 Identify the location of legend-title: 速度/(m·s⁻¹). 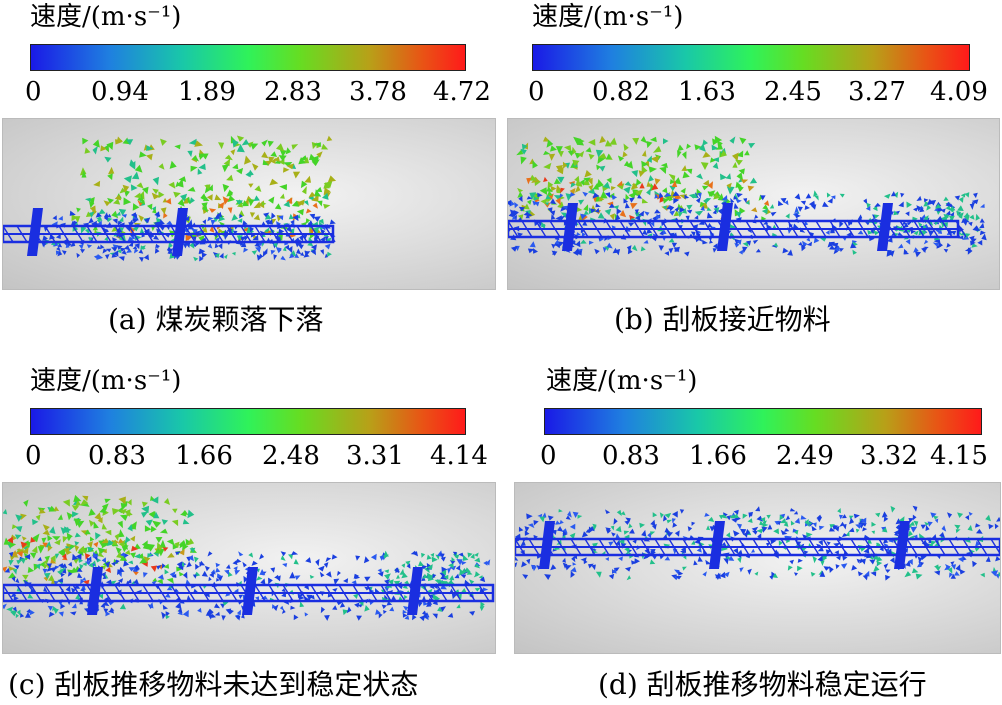
(608, 17).